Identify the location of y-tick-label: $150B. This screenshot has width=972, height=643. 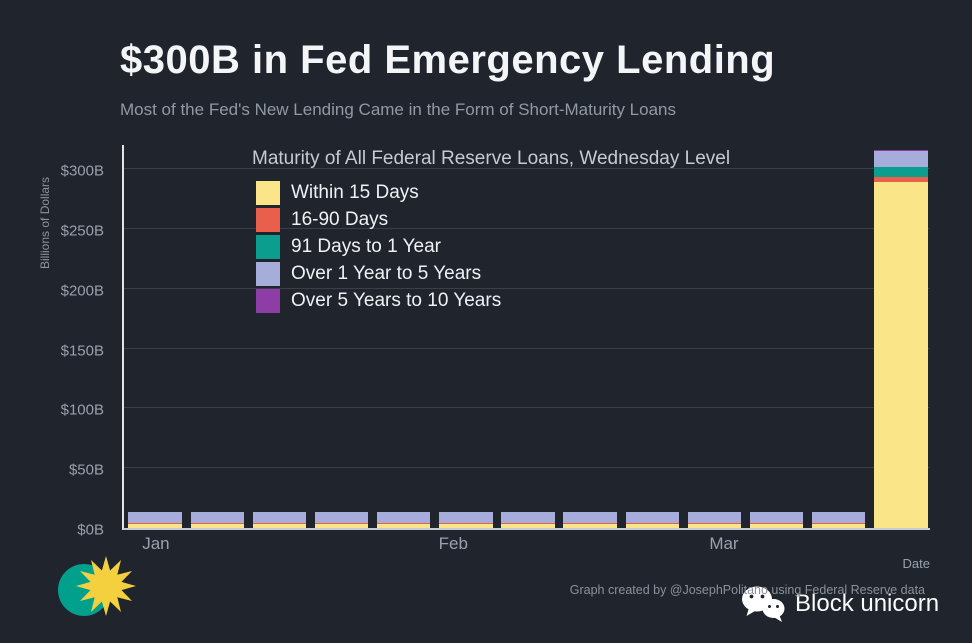
(82, 351).